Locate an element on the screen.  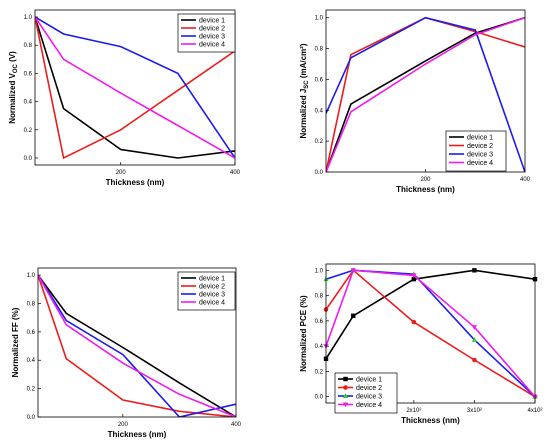
y-axis-label: Normalized FF (%) is located at coordinates (15, 342).